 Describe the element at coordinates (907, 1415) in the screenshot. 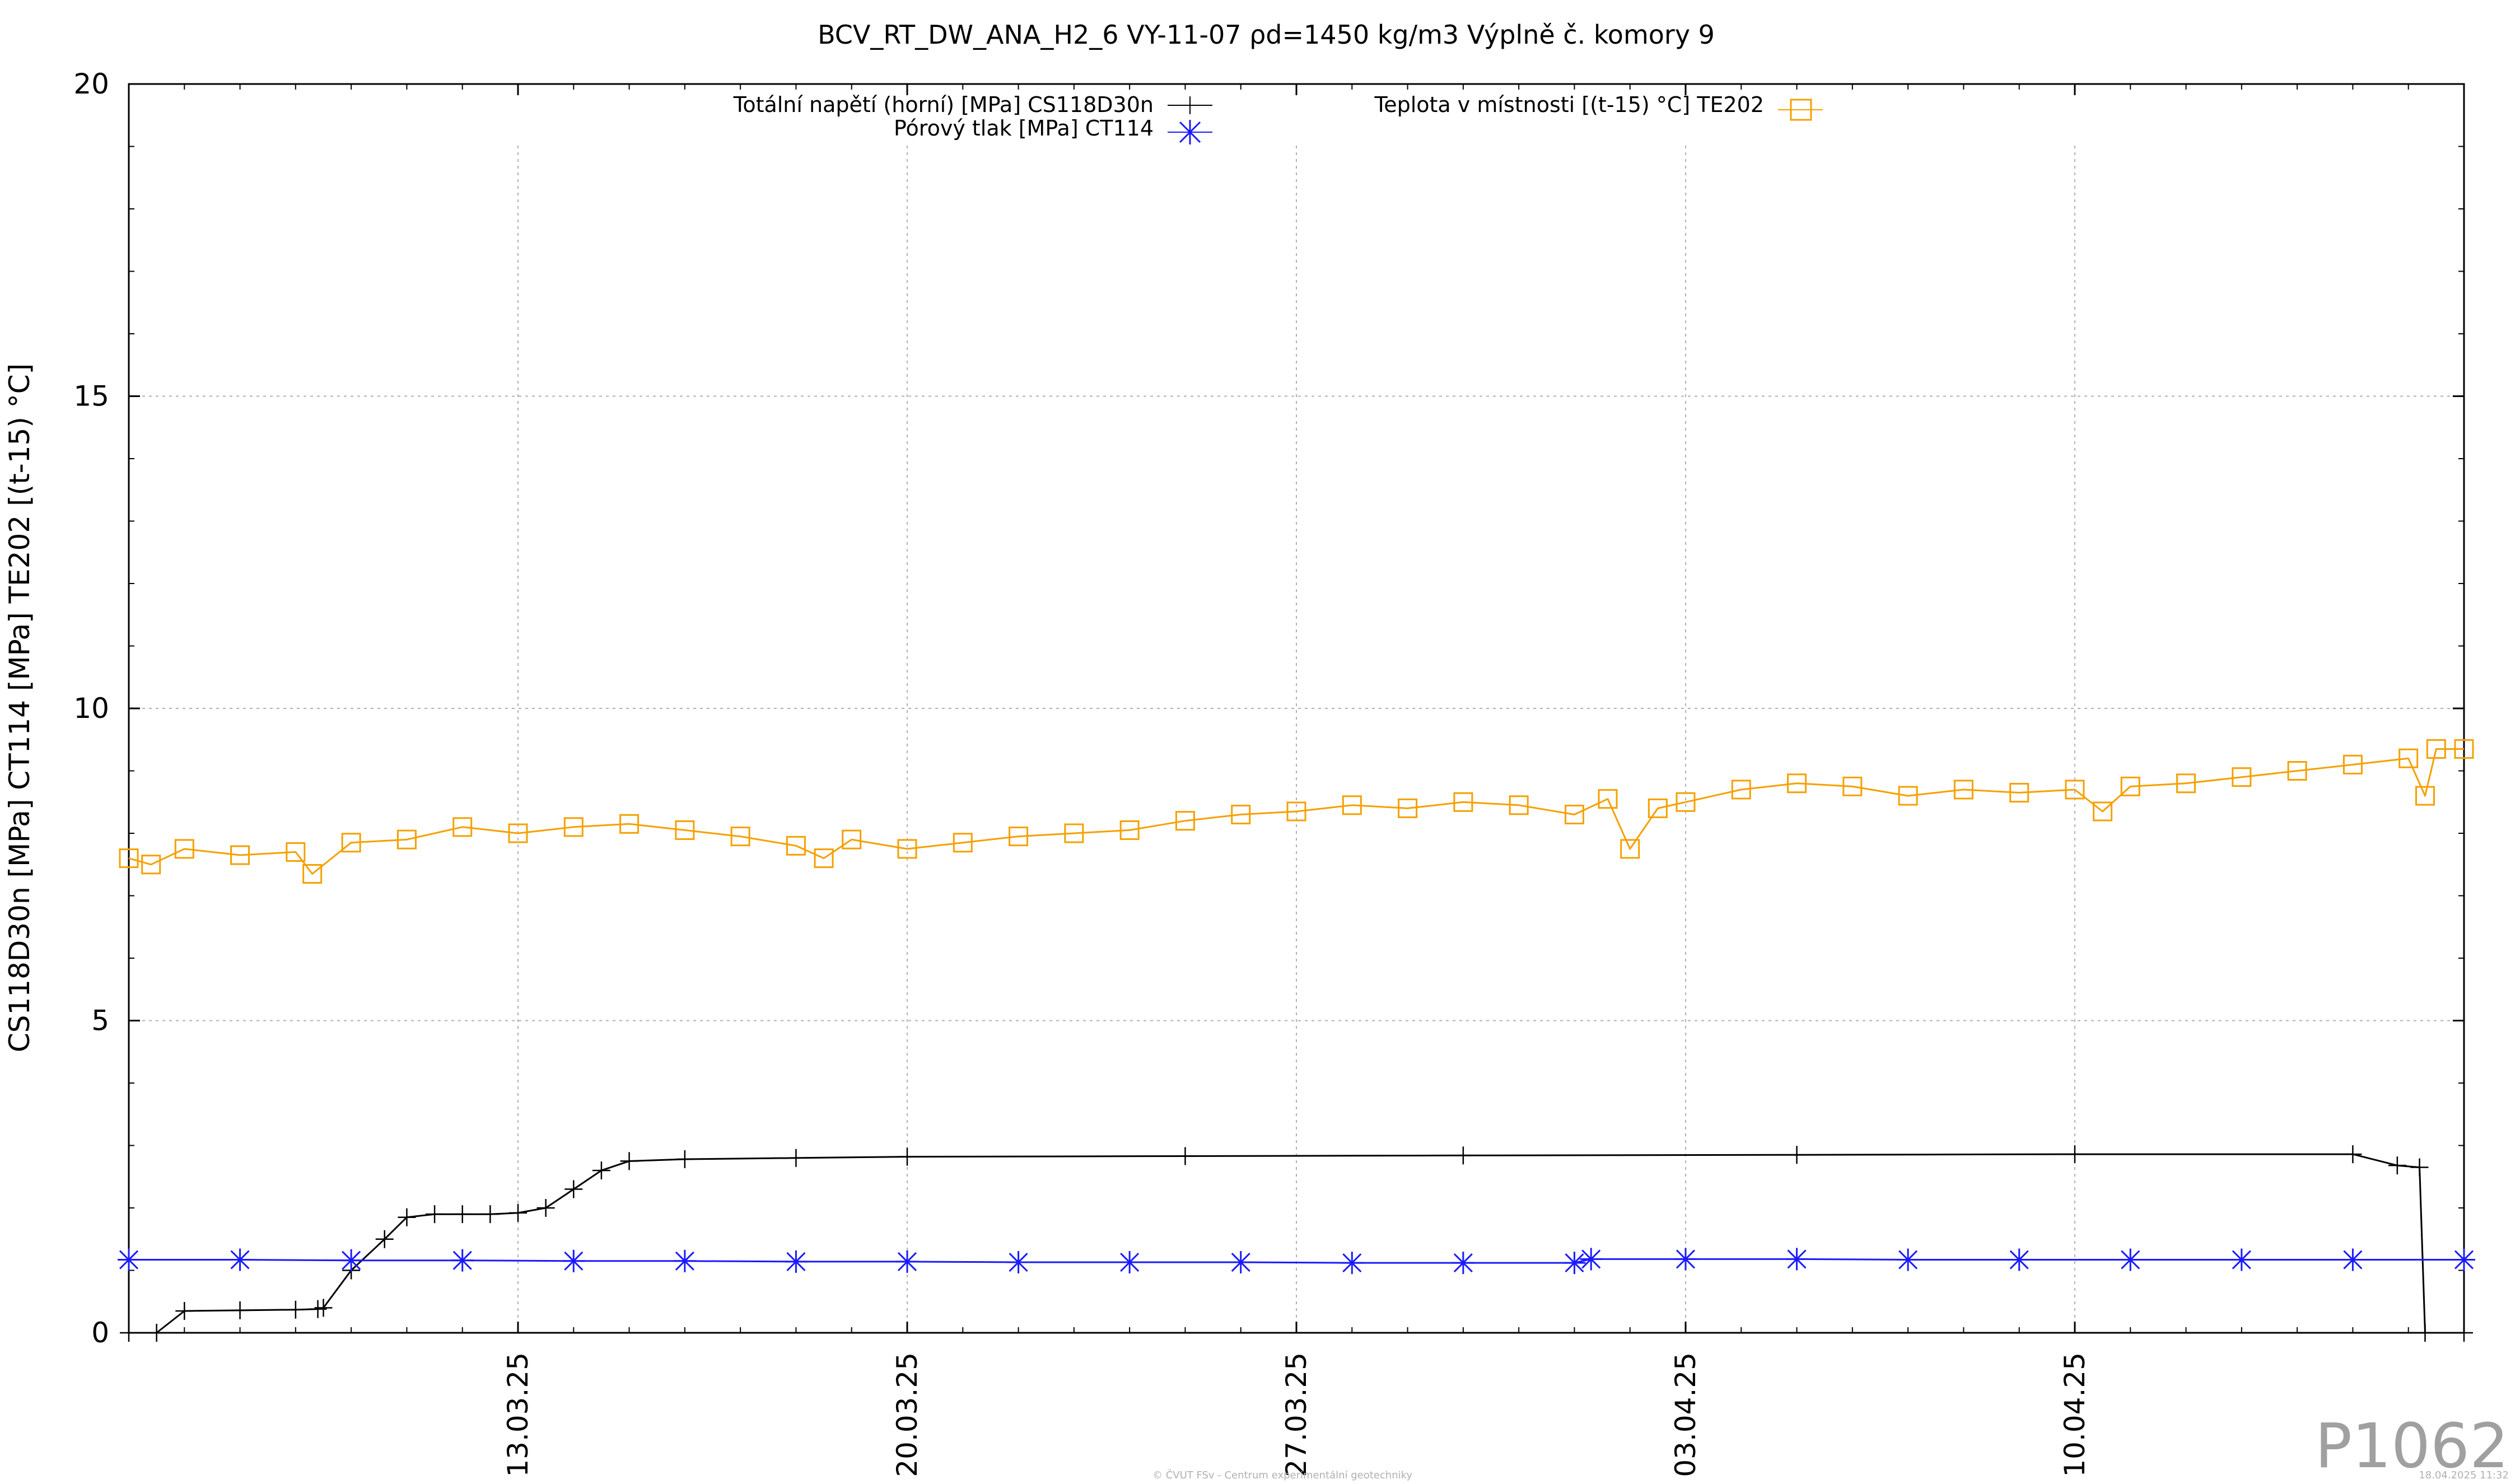

I see `x-tick-label: 20.03.25` at that location.